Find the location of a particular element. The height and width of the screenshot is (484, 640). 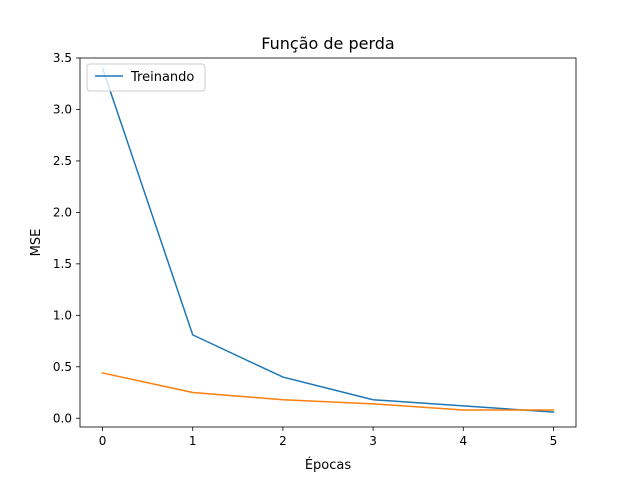

x-tick-label: 5 is located at coordinates (554, 441).